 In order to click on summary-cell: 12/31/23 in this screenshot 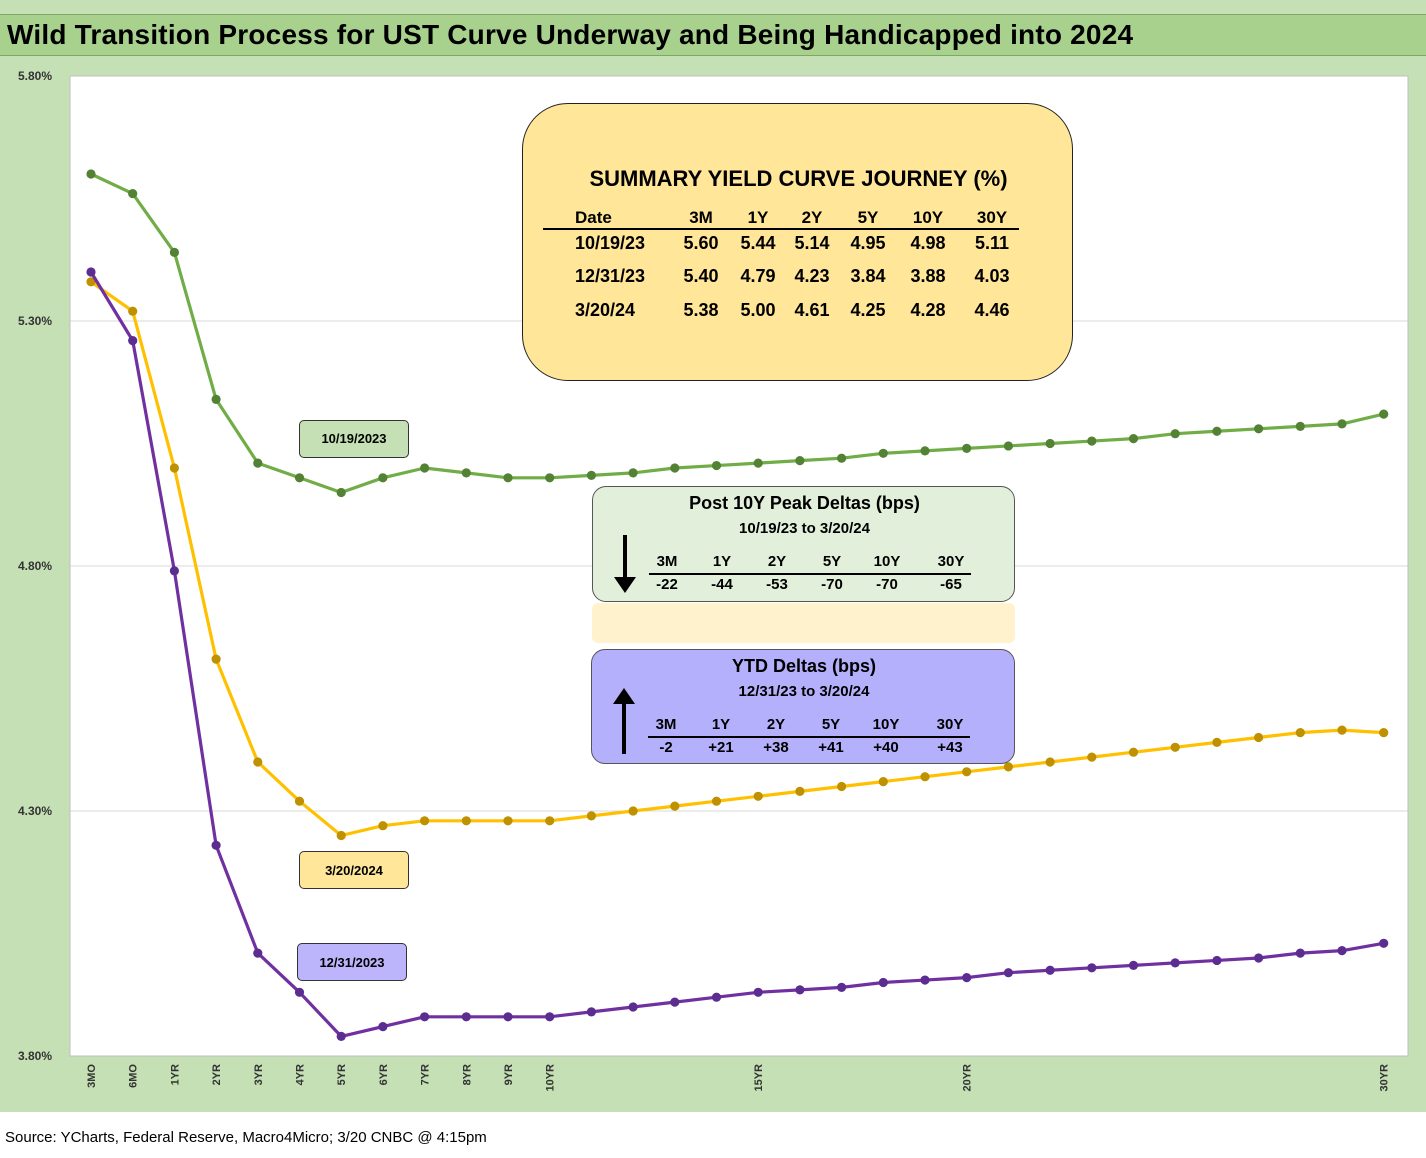, I will do `click(610, 276)`.